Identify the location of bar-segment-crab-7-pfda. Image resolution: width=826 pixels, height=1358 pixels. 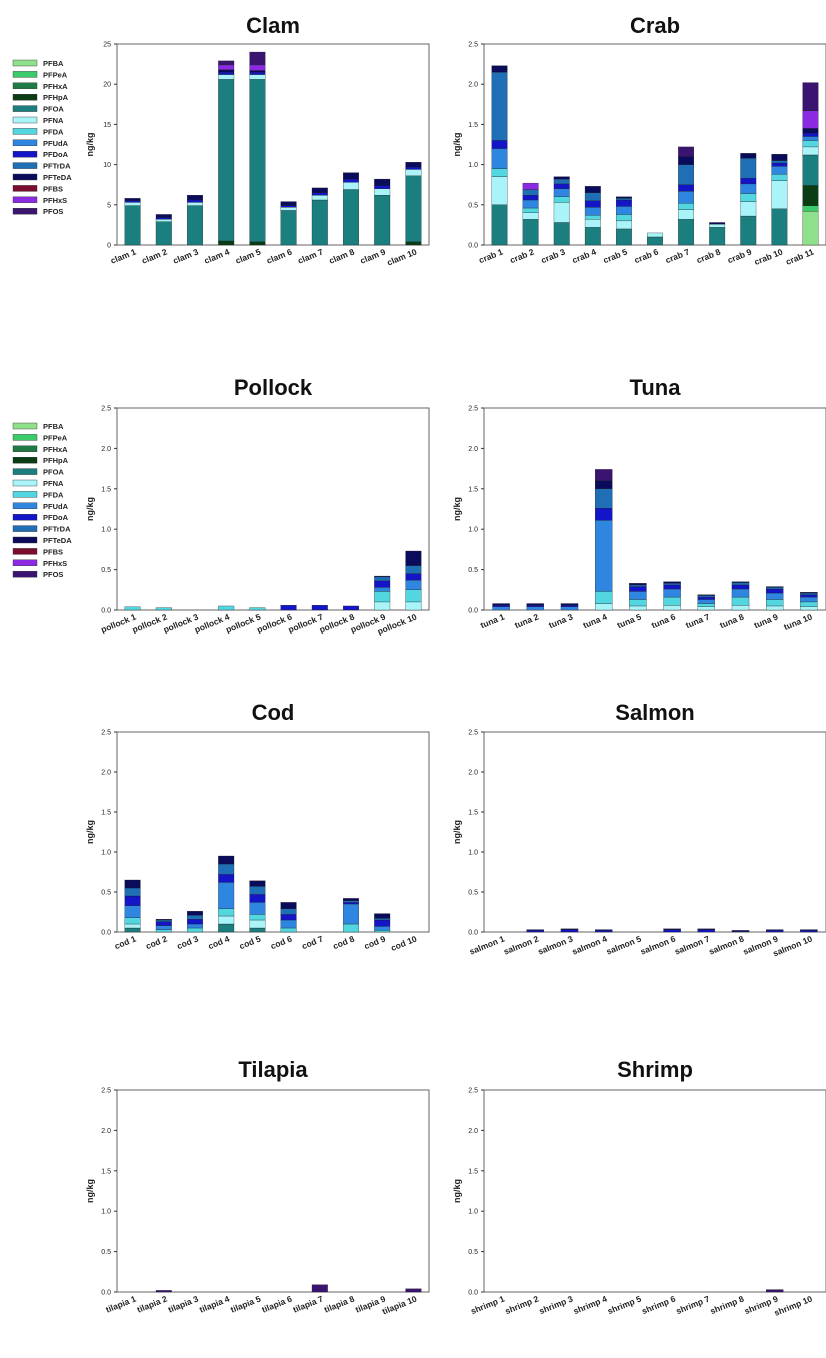
(686, 206).